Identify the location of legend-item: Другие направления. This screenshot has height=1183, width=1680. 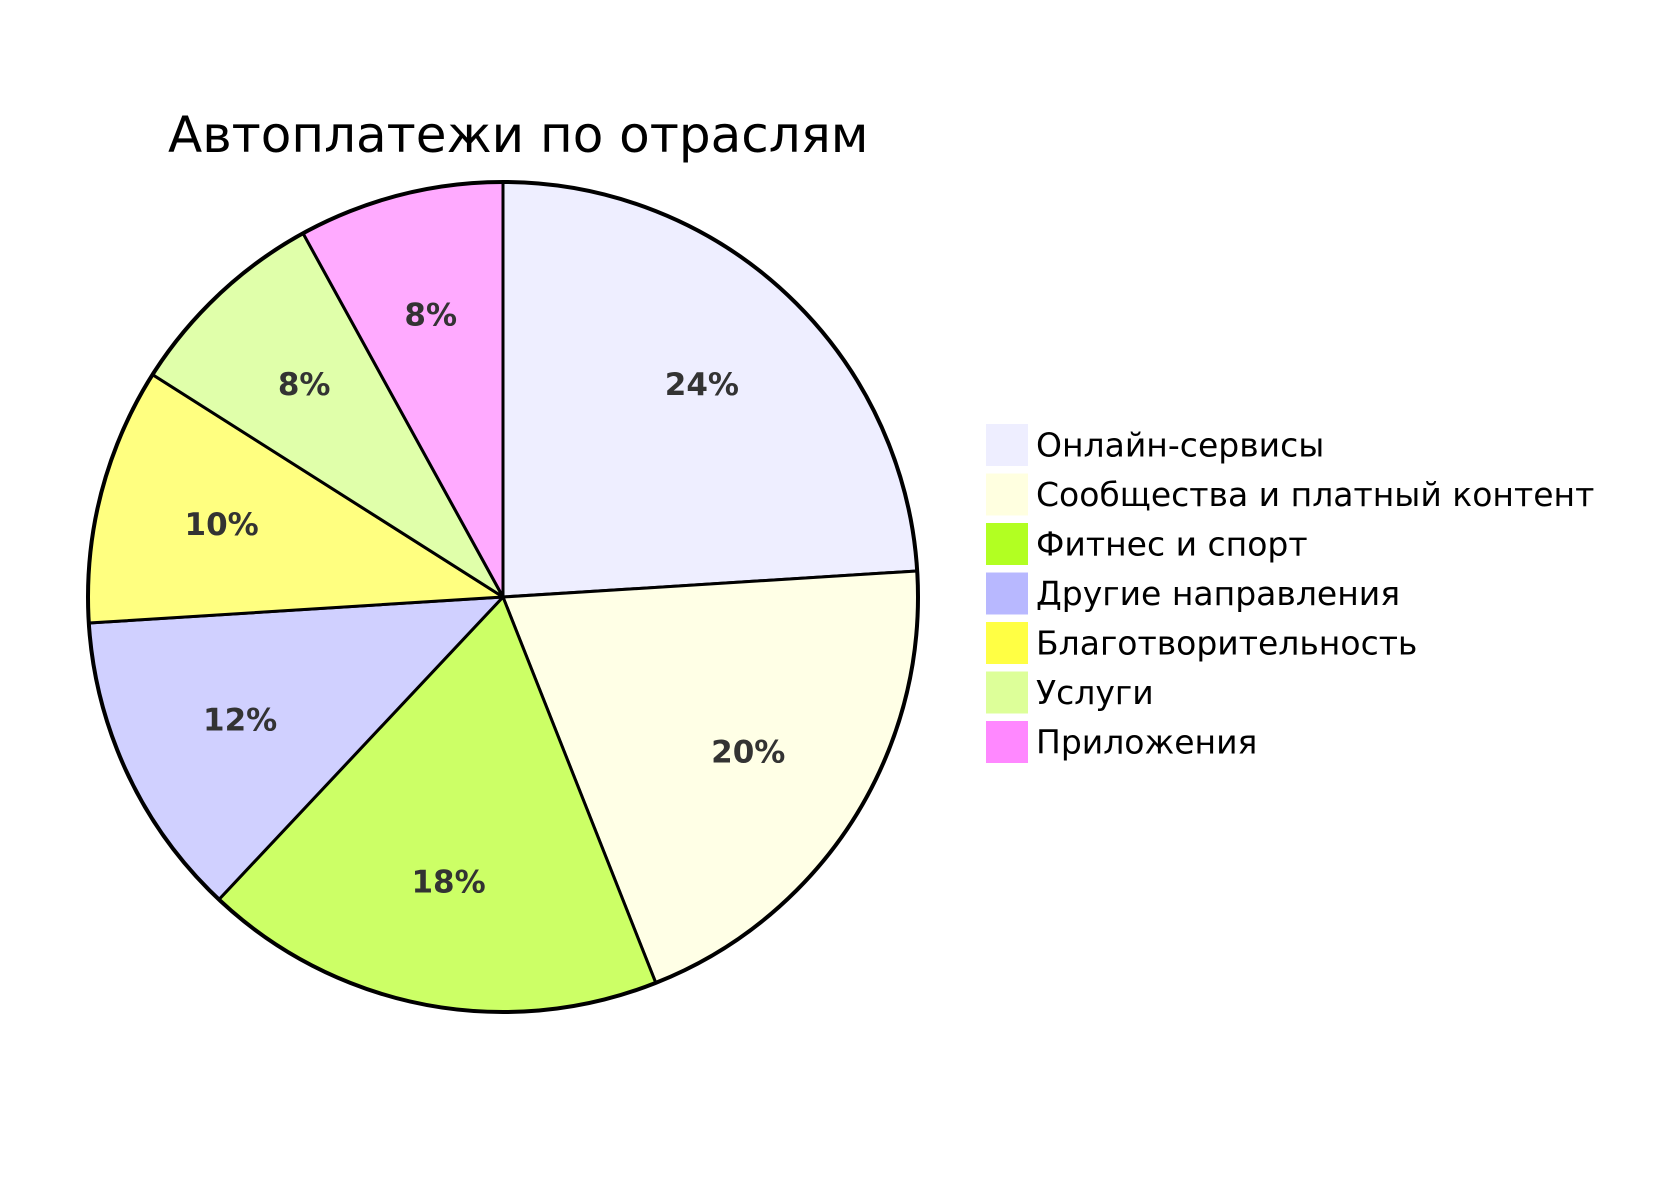
(1193, 593).